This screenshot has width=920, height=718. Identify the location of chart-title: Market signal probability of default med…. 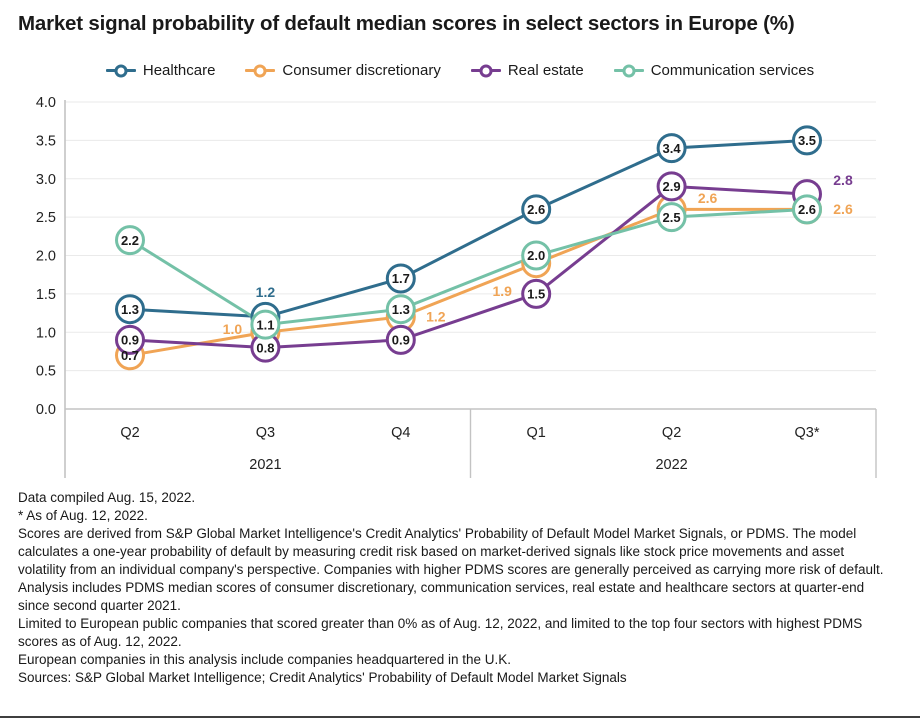
(406, 23).